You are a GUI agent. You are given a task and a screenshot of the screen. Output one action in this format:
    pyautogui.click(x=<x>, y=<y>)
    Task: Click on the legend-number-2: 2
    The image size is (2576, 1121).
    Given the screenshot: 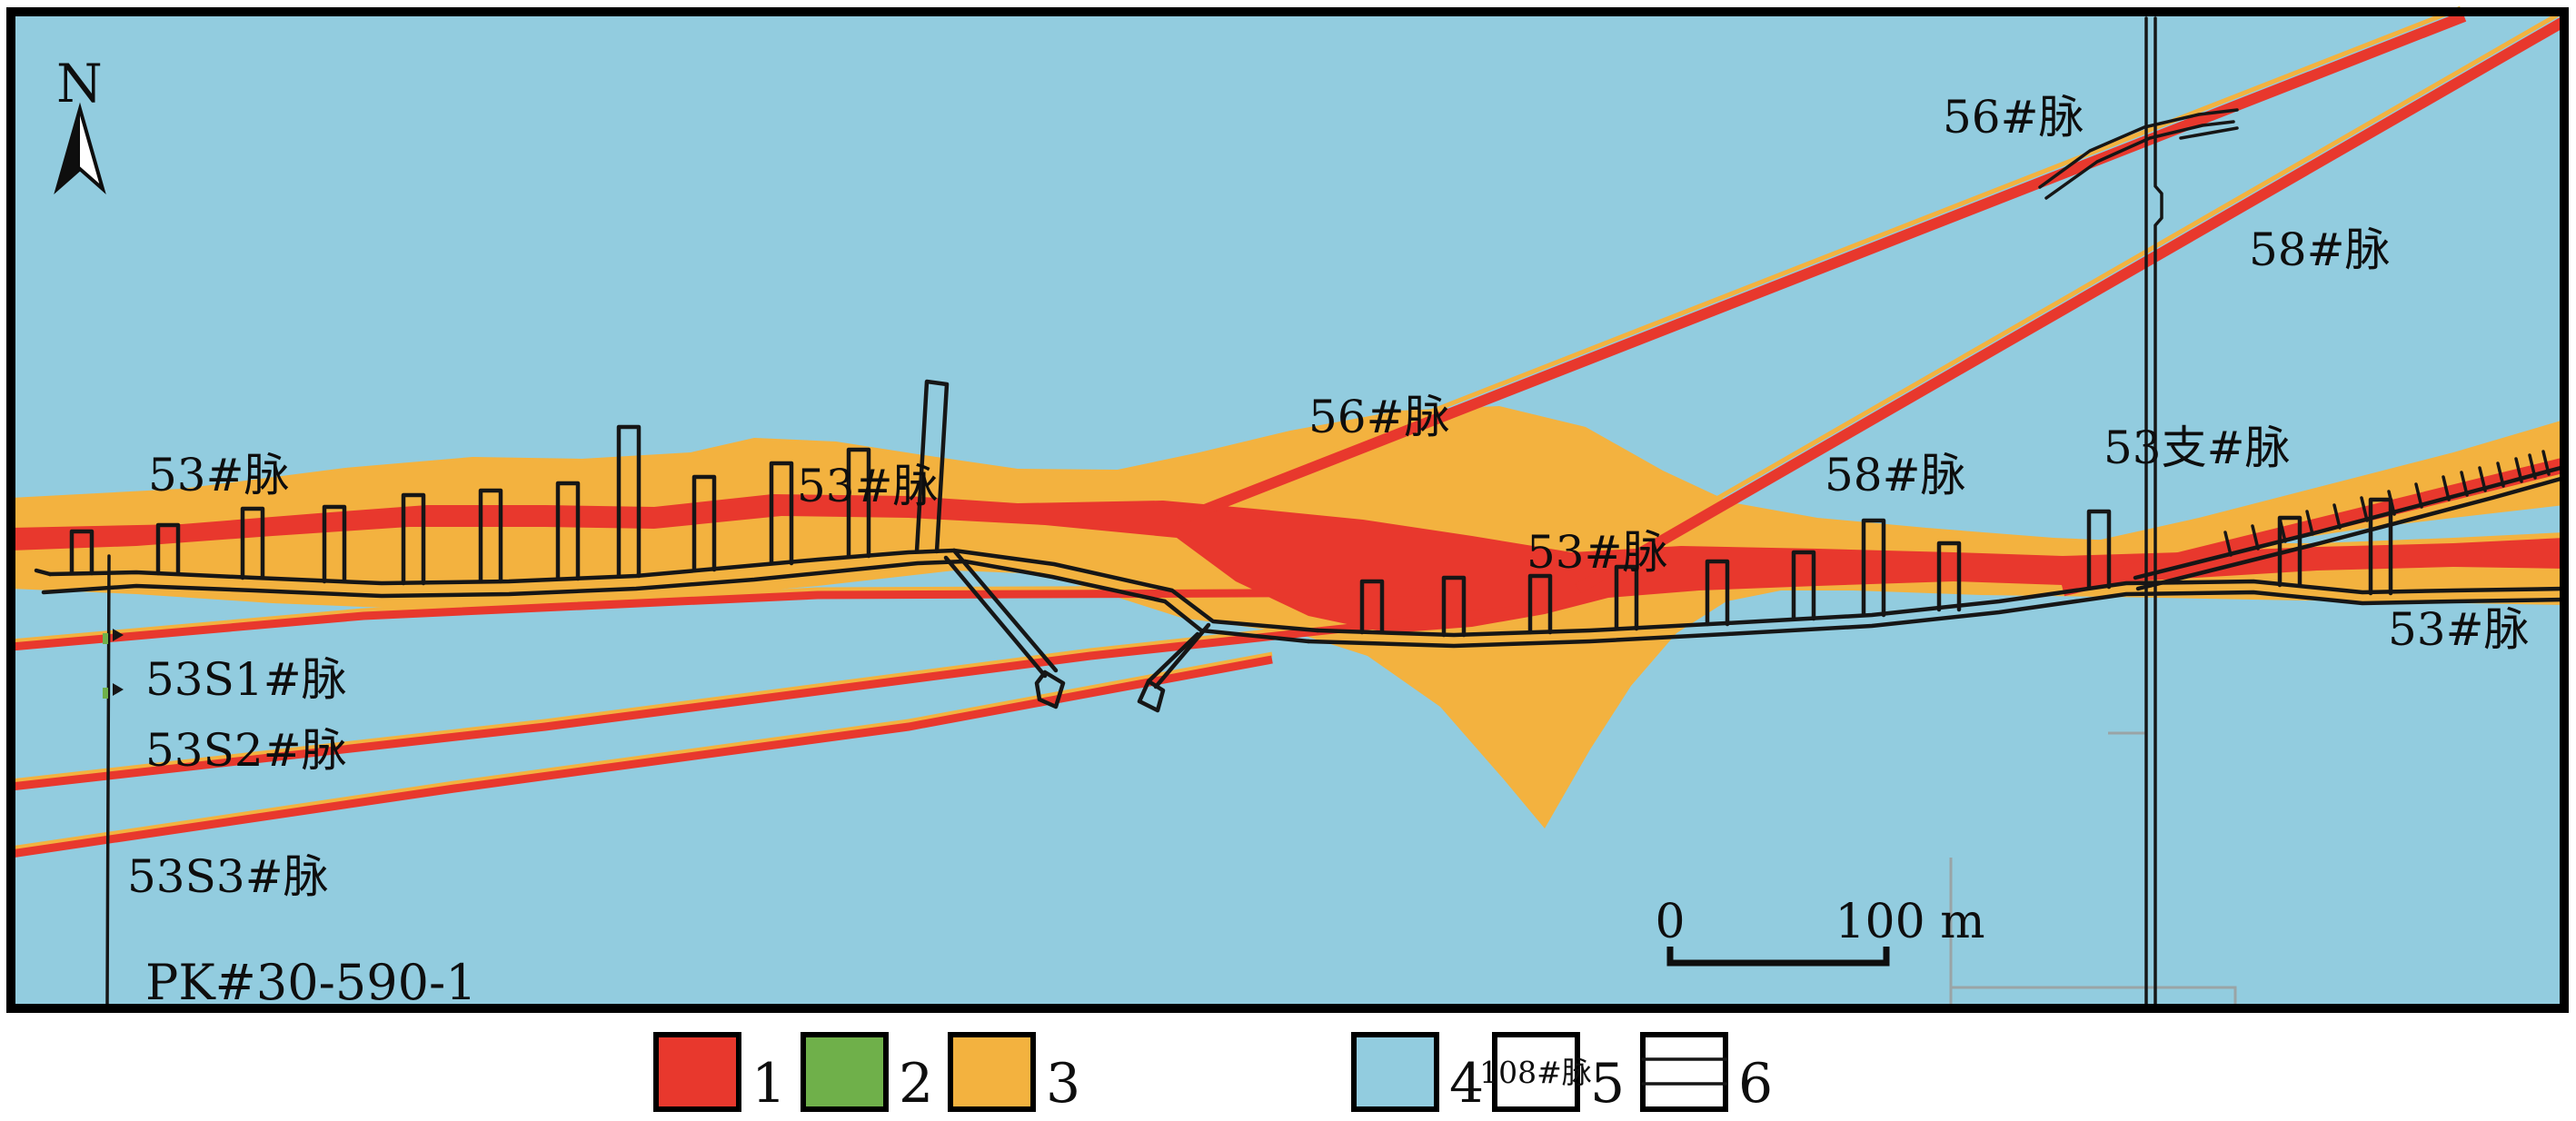 What is the action you would take?
    pyautogui.click(x=916, y=1084)
    